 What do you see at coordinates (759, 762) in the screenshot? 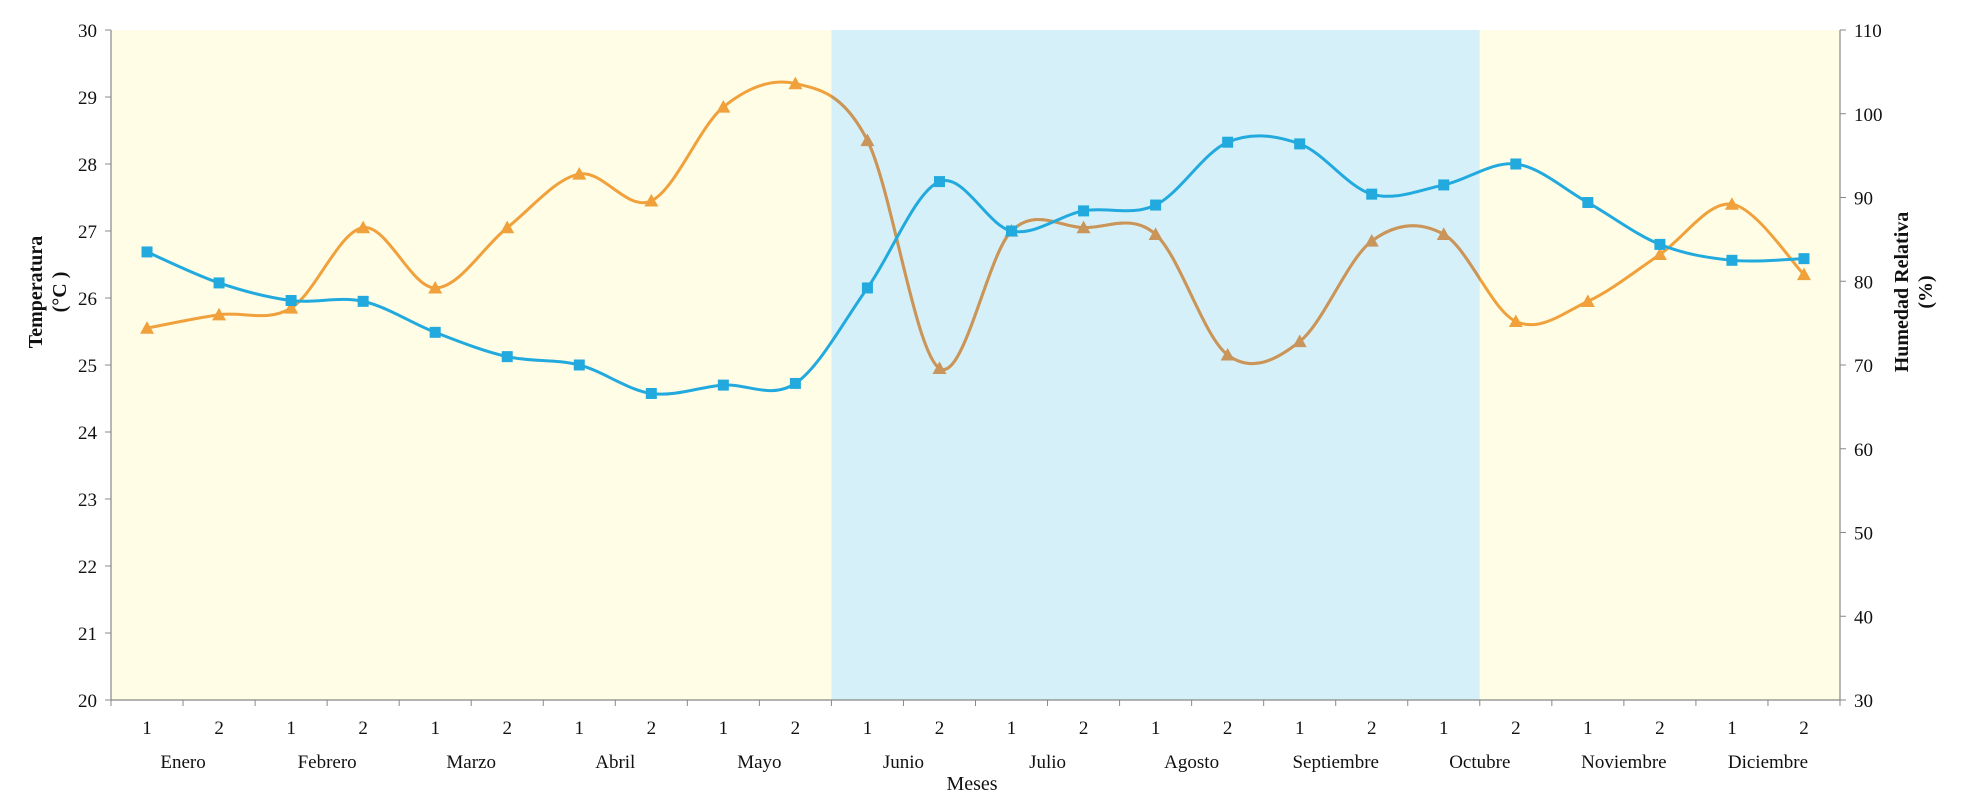
I see `month-label: Mayo` at bounding box center [759, 762].